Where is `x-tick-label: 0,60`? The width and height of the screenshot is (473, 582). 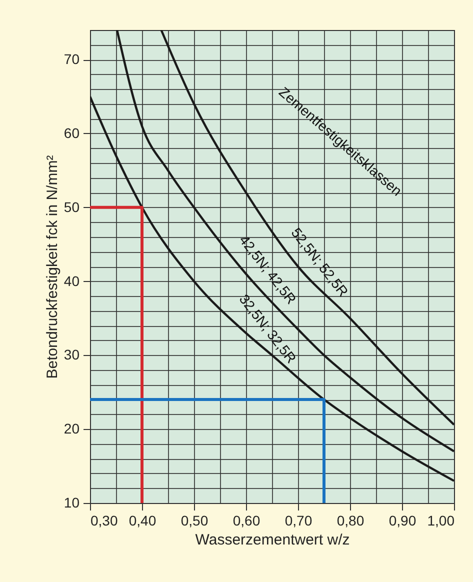 x-tick-label: 0,60 is located at coordinates (246, 520).